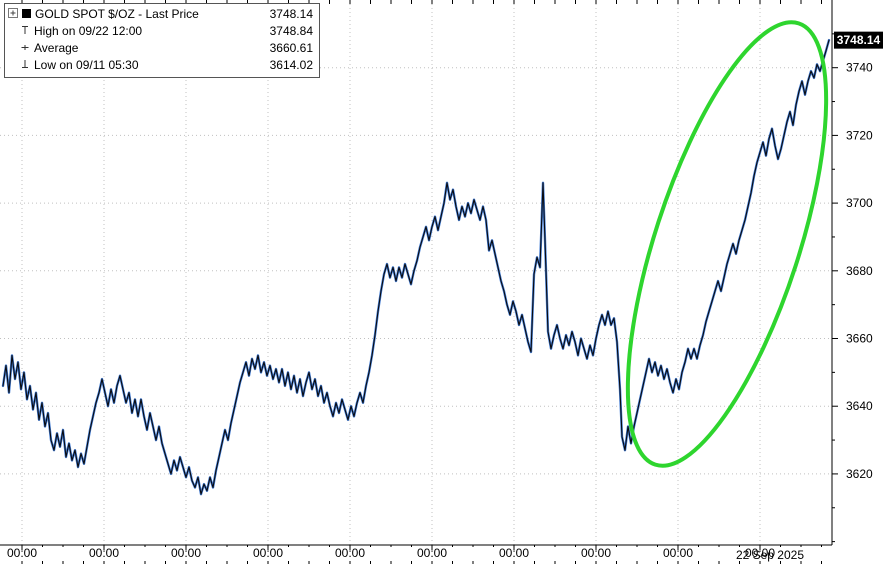 The height and width of the screenshot is (564, 885). I want to click on low-marker-icon, so click(25, 65).